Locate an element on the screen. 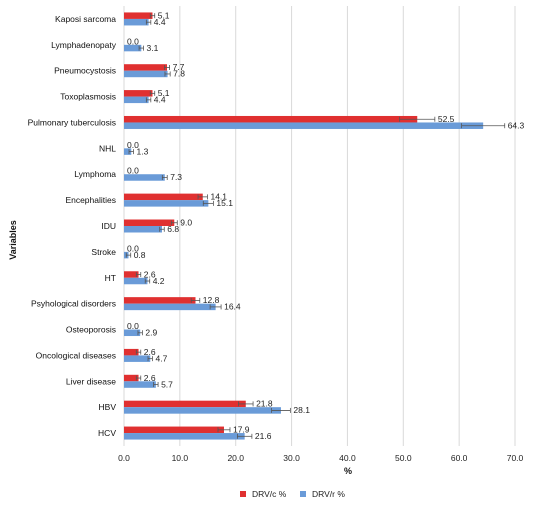 This screenshot has height=513, width=550. data-label: 17.9 is located at coordinates (241, 430).